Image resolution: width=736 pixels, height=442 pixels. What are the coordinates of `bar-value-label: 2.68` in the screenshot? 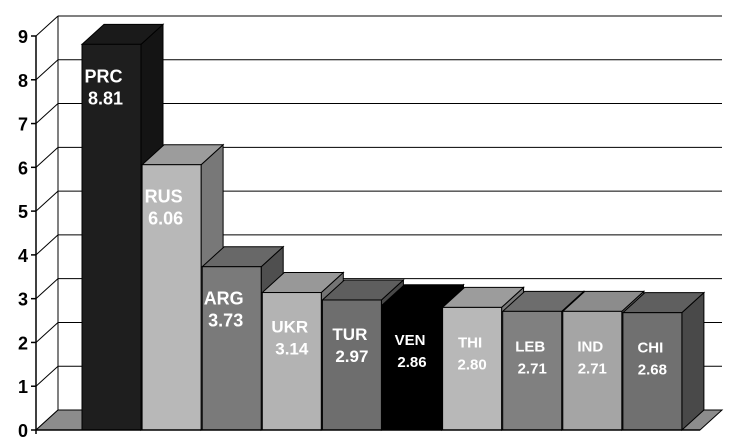 It's located at (652, 370).